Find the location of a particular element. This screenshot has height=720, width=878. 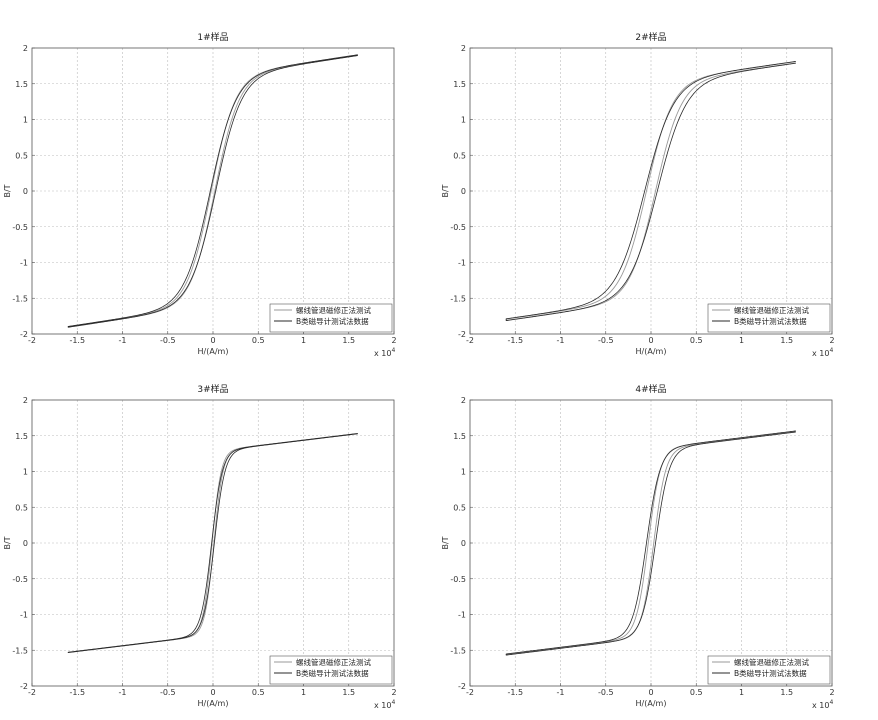

chart-title: 1#样品 is located at coordinates (212, 37).